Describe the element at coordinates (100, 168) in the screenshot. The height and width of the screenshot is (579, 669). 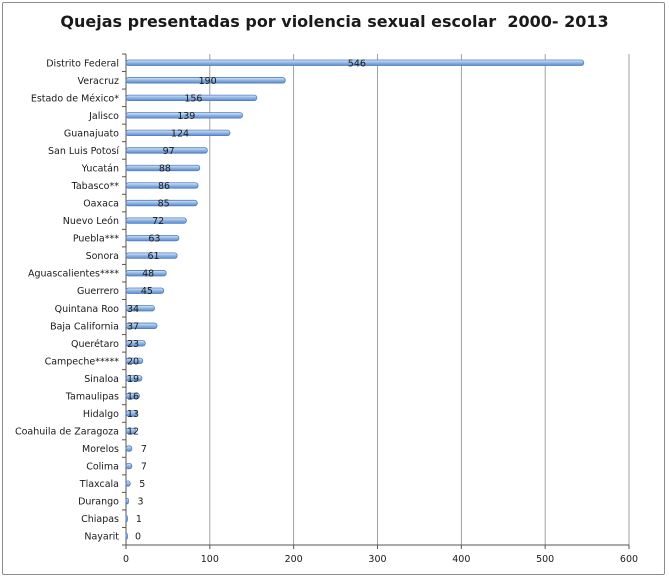
I see `category-label: Yucatán` at that location.